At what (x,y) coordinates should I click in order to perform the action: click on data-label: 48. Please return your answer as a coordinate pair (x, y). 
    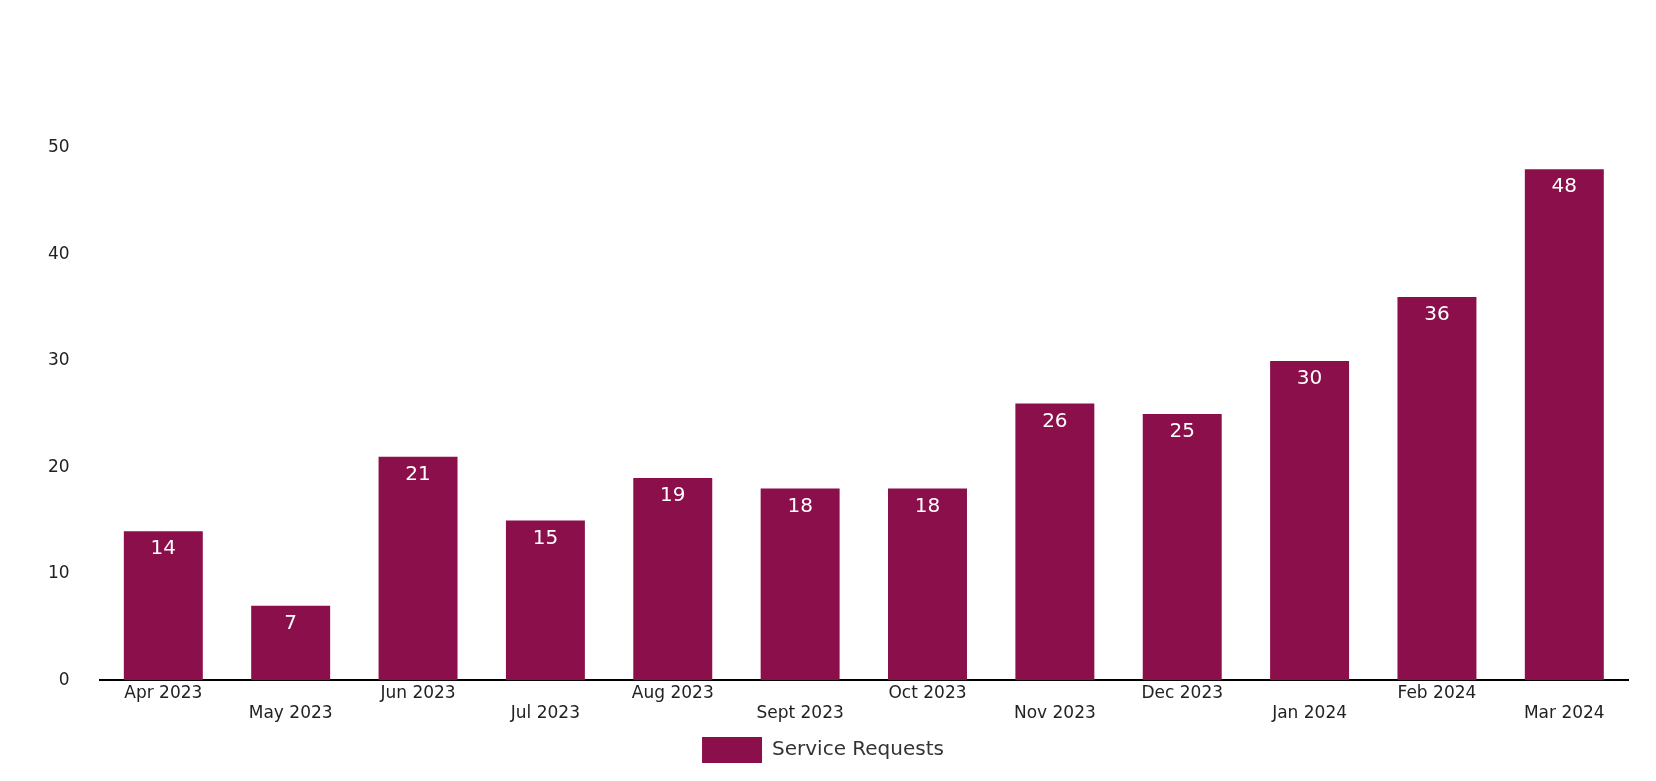
    Looking at the image, I should click on (1564, 185).